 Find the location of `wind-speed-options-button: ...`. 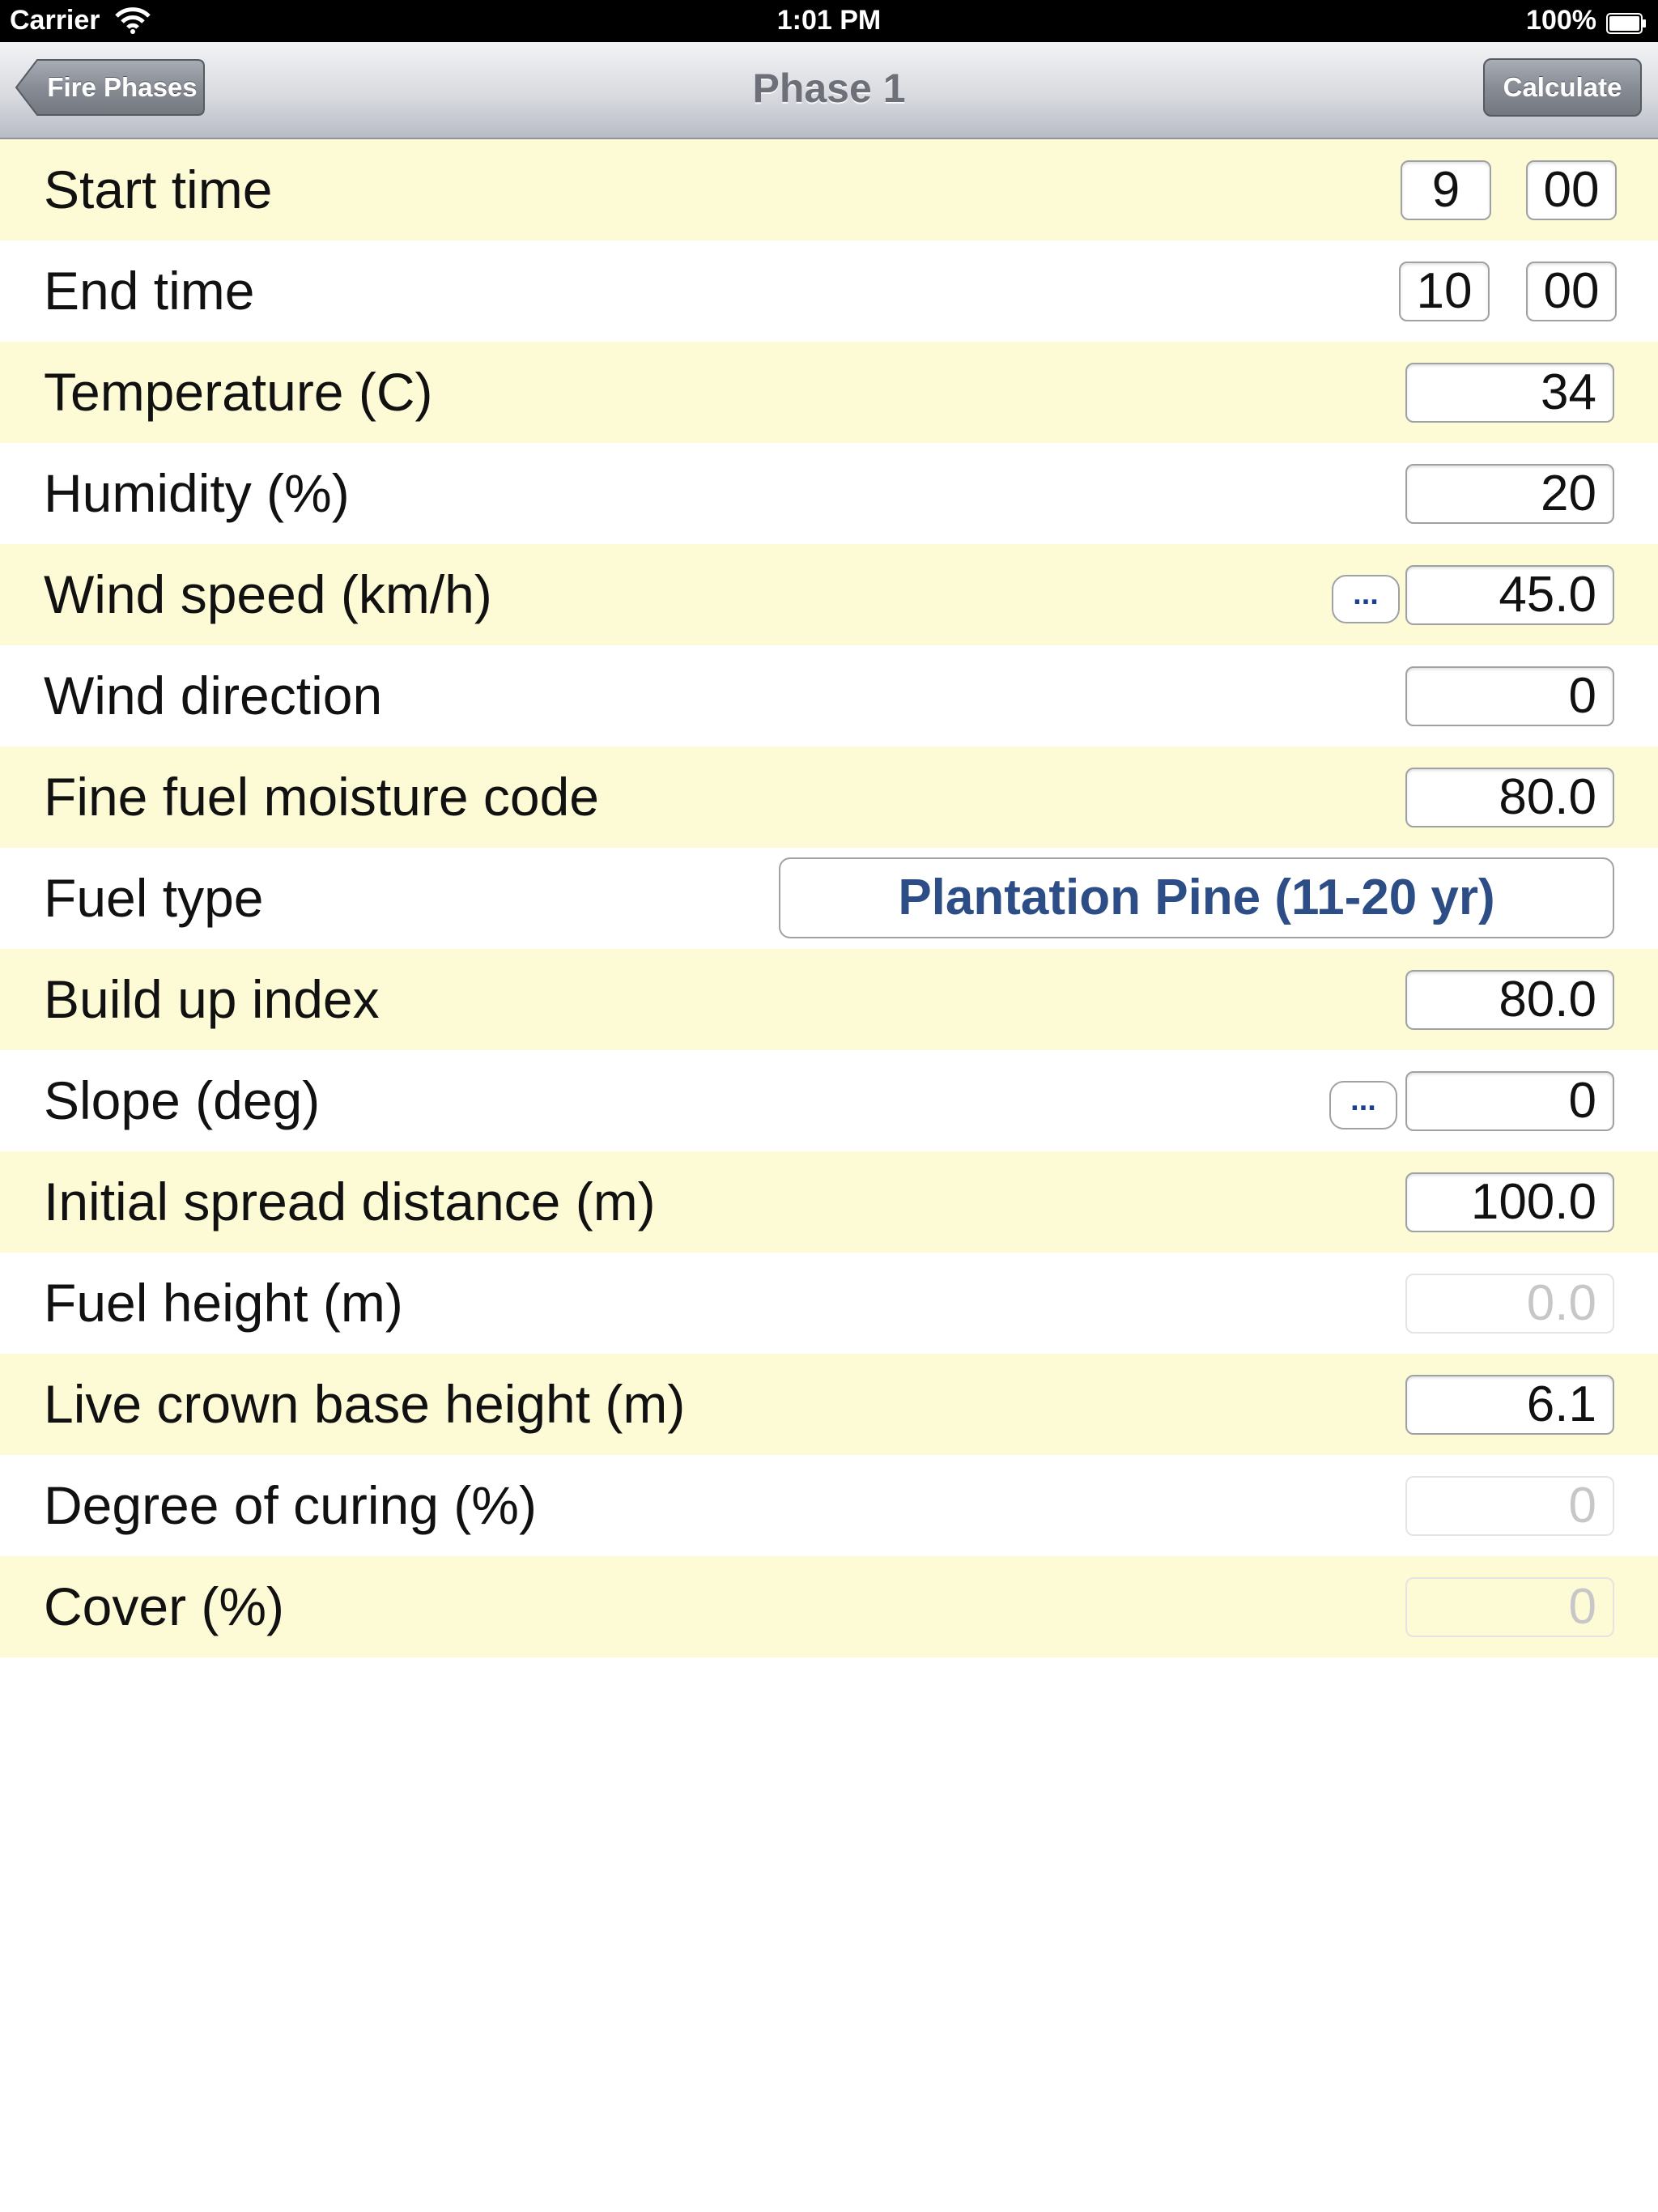

wind-speed-options-button: ... is located at coordinates (1366, 599).